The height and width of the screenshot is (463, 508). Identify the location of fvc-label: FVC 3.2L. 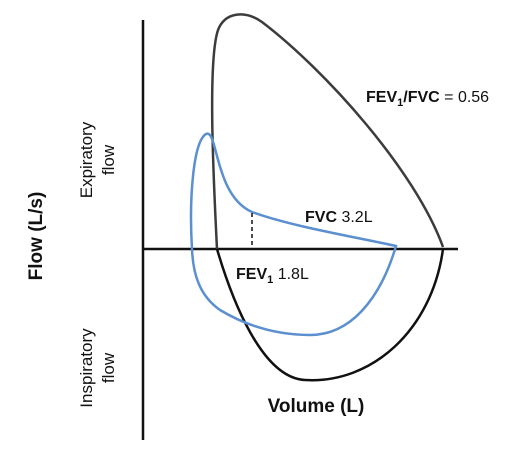
(339, 217).